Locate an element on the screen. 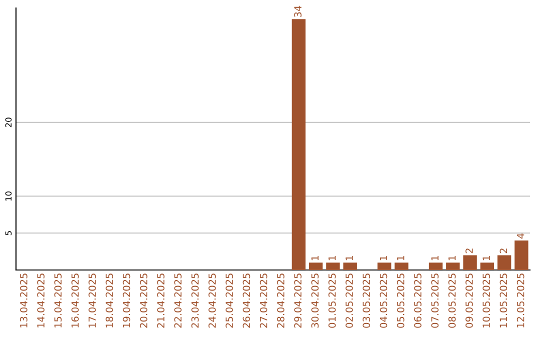  x-tick-label: 27.04.2025 is located at coordinates (264, 301).